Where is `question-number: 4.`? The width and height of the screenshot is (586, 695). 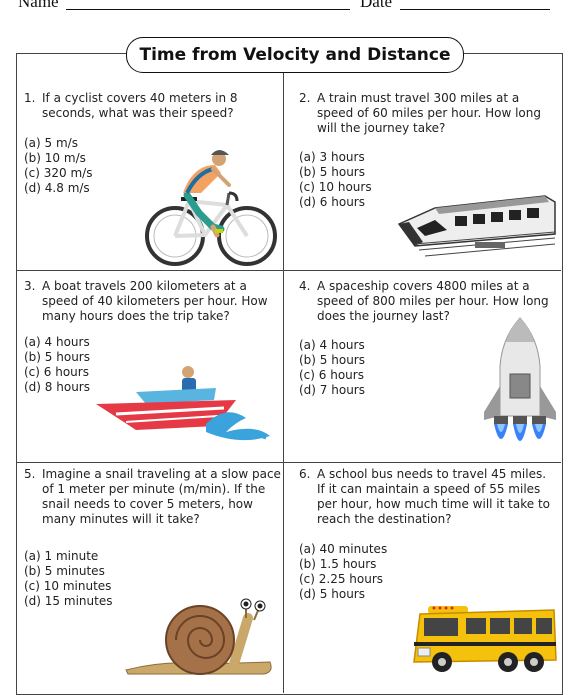 question-number: 4. is located at coordinates (305, 286).